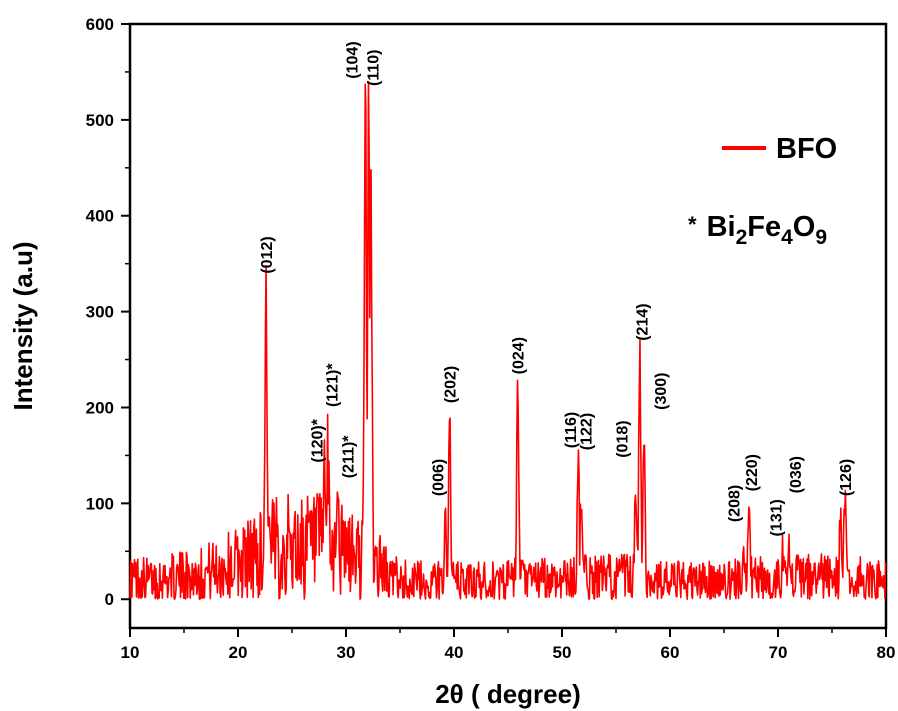  I want to click on peak-label: (024), so click(519, 355).